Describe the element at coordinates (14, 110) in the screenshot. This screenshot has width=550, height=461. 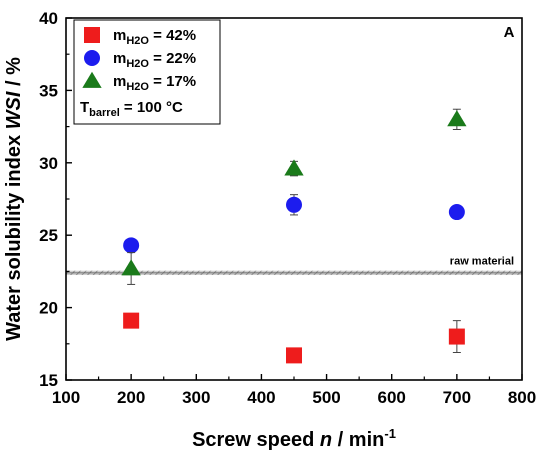
I see `y-axis-title-variable: WSI` at that location.